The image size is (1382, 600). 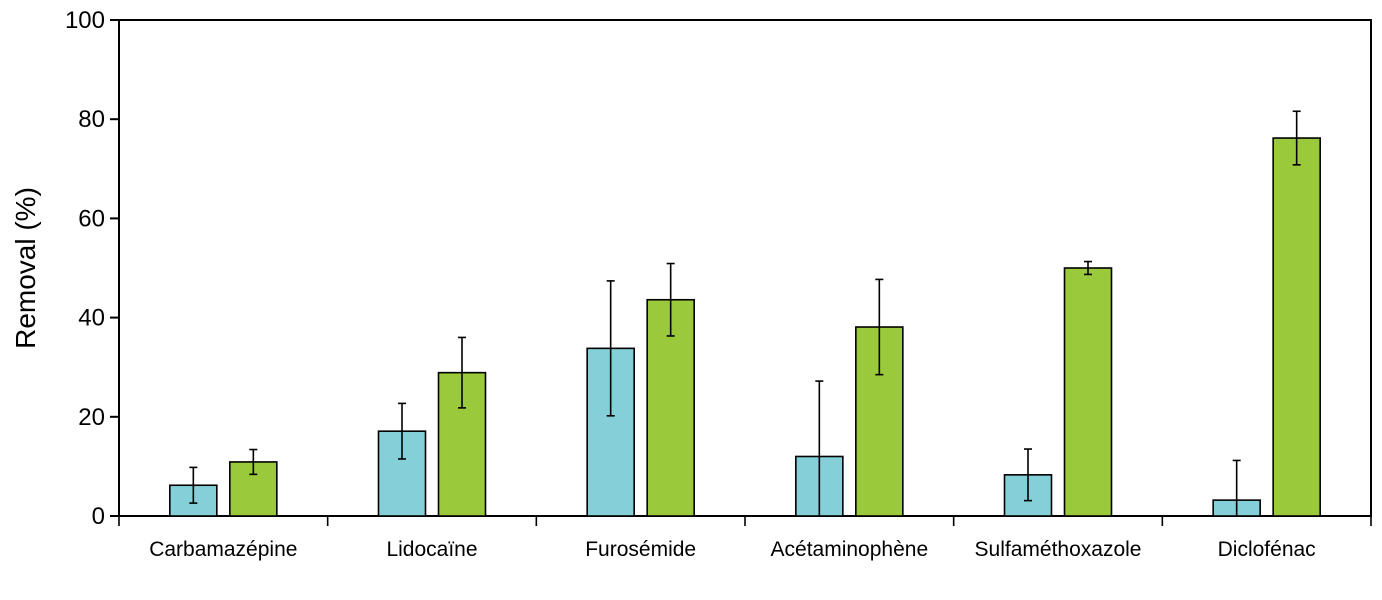 I want to click on x-category-label: Lidocaïne, so click(x=431, y=549).